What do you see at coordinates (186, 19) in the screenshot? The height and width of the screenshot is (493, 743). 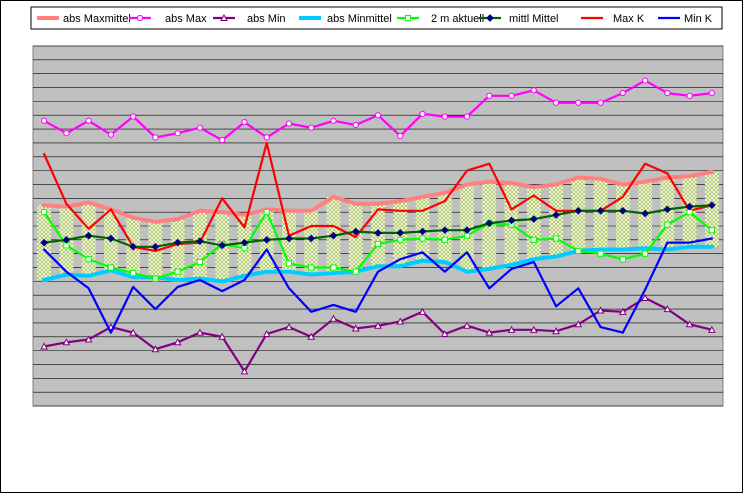 I see `legend-label: abs Max` at bounding box center [186, 19].